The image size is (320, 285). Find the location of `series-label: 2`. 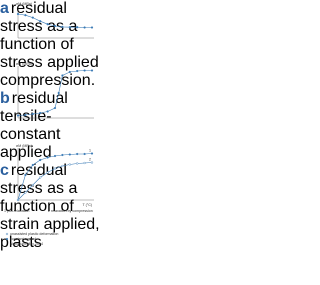

series-label: 2 is located at coordinates (90, 159).